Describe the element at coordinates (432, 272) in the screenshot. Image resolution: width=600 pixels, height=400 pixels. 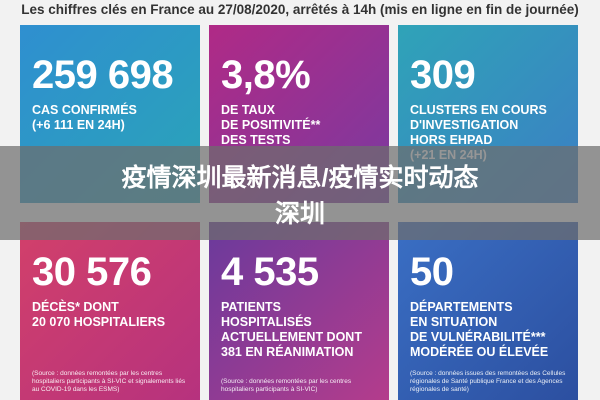
I see `stat-number: 50` at that location.